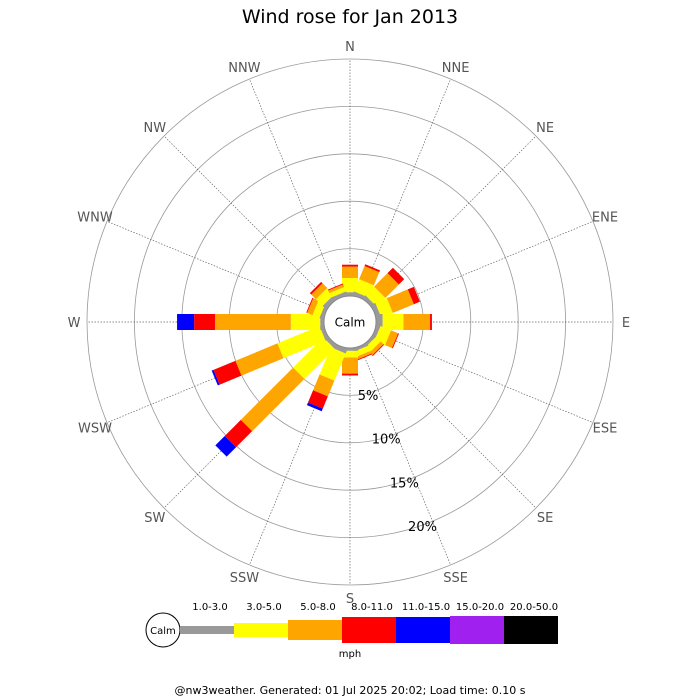  Describe the element at coordinates (155, 128) in the screenshot. I see `direction-label-nw: NW` at that location.